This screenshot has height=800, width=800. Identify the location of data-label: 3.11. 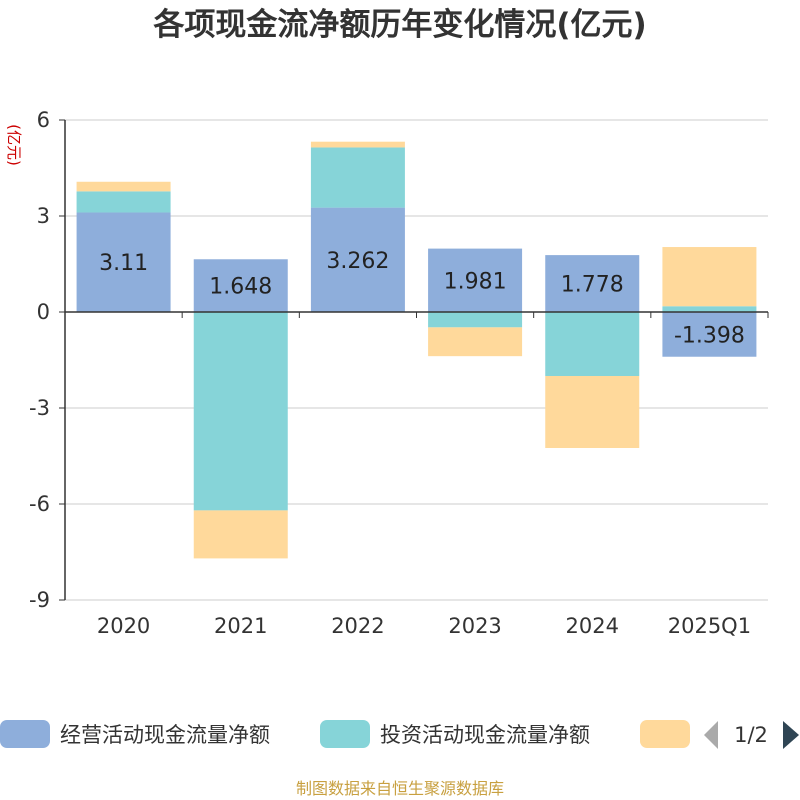
(123, 263).